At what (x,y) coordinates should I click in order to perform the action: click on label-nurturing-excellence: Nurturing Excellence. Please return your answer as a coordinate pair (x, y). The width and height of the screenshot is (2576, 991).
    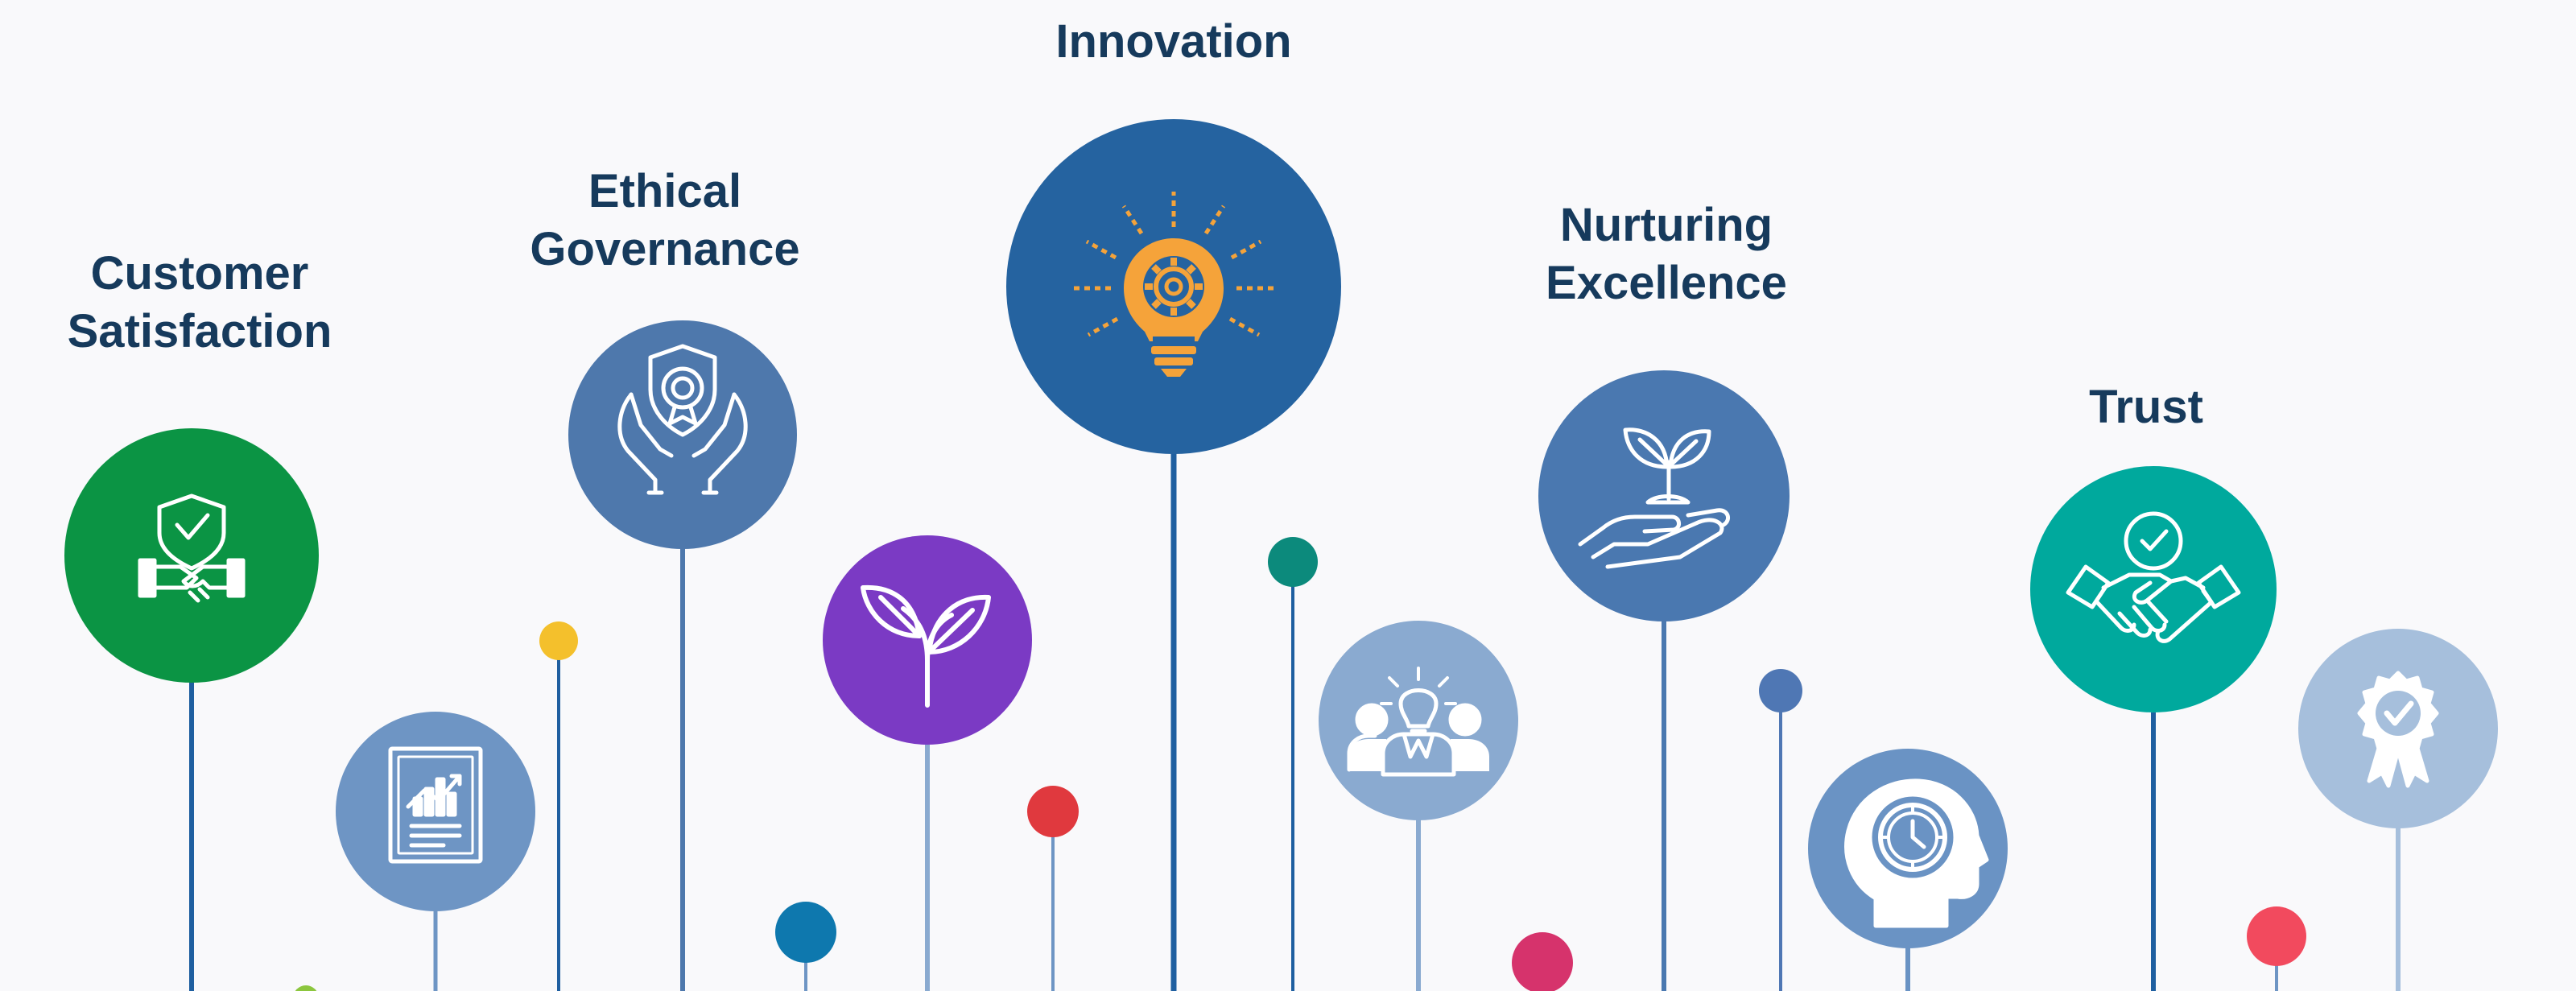
    Looking at the image, I should click on (1666, 254).